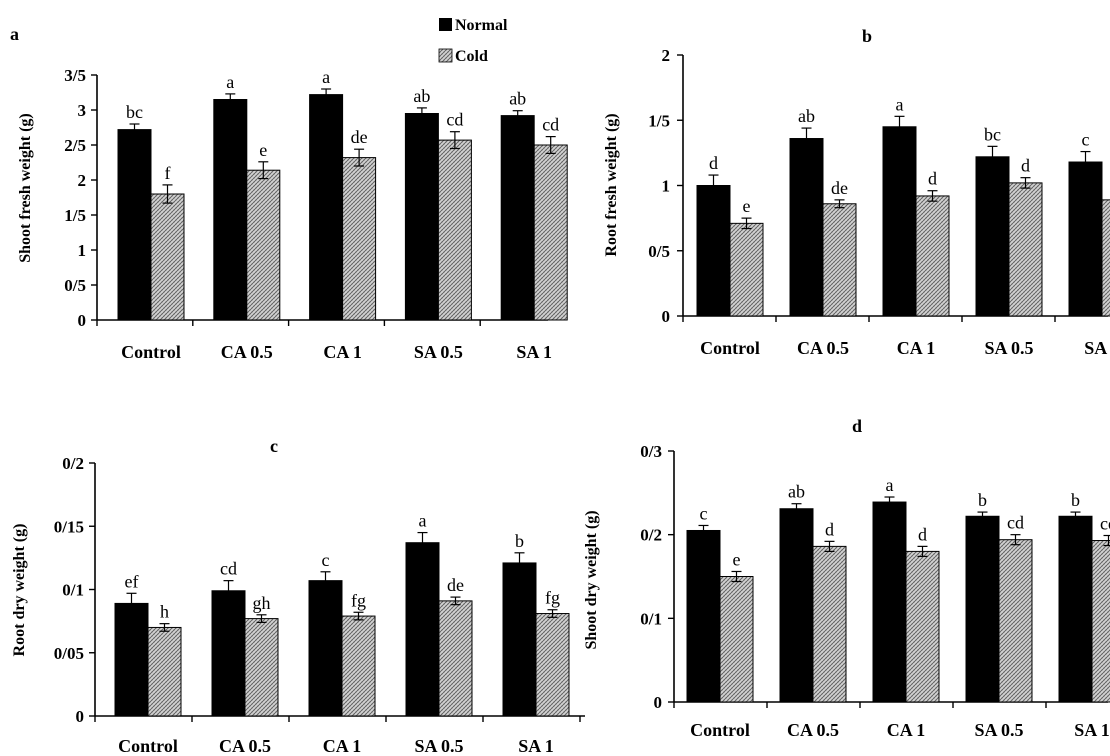 The image size is (1110, 756). I want to click on y-tick-label: 3, so click(82, 110).